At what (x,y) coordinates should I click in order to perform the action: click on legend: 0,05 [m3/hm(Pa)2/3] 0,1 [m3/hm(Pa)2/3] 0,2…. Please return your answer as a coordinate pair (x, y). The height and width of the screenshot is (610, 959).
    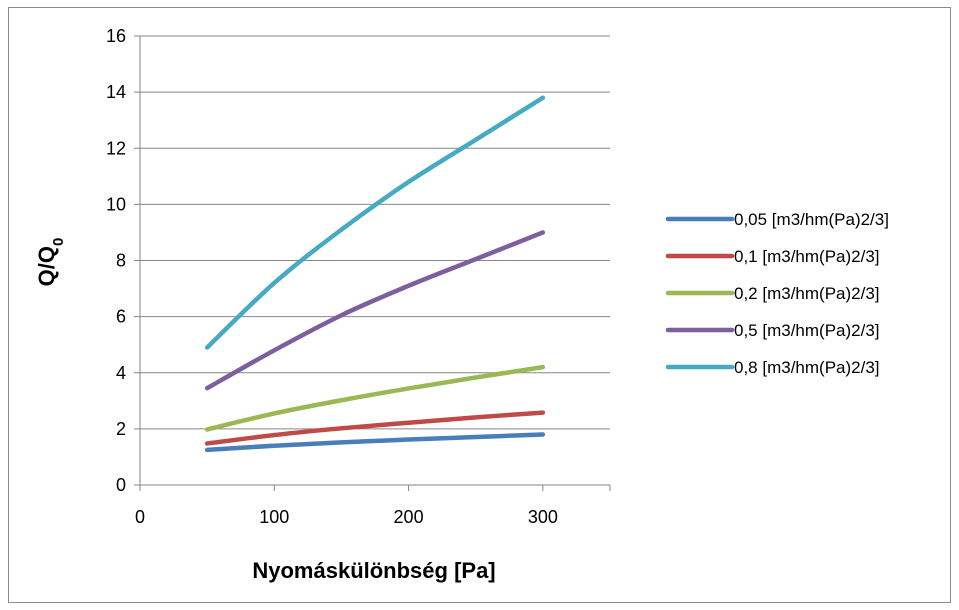
    Looking at the image, I should click on (777, 293).